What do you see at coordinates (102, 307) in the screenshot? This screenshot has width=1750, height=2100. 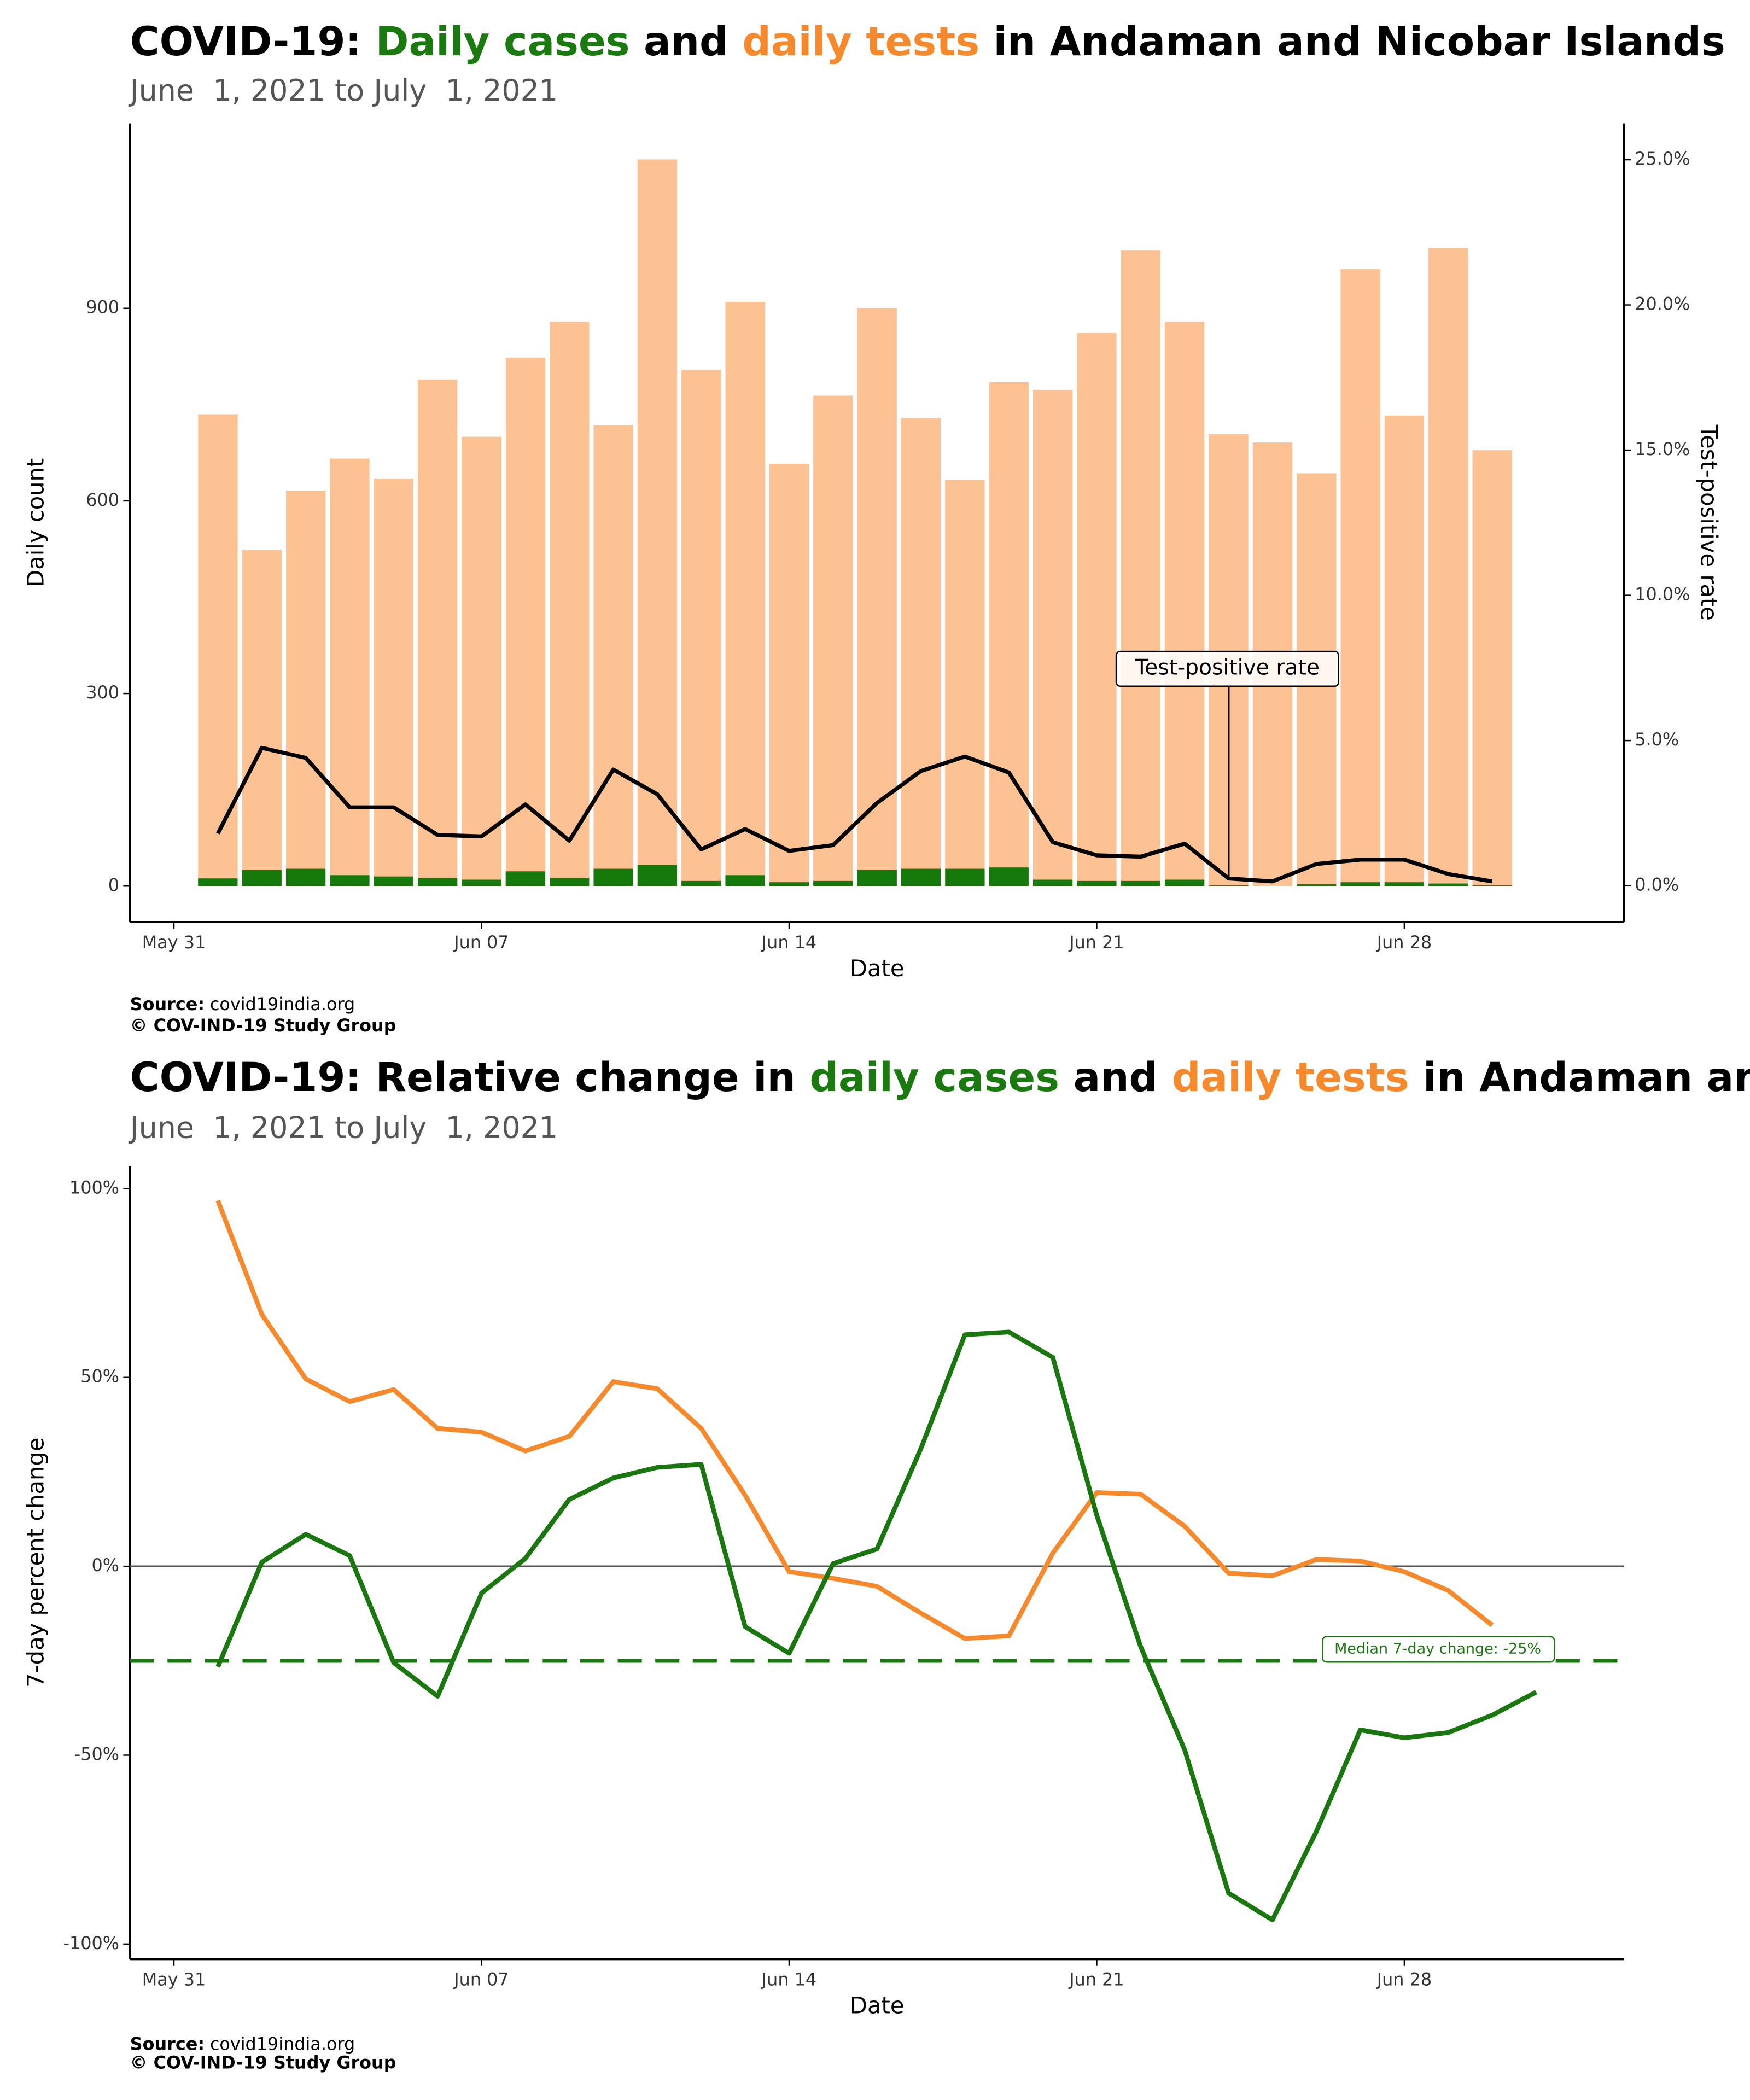 I see `y-tick-label: 900` at bounding box center [102, 307].